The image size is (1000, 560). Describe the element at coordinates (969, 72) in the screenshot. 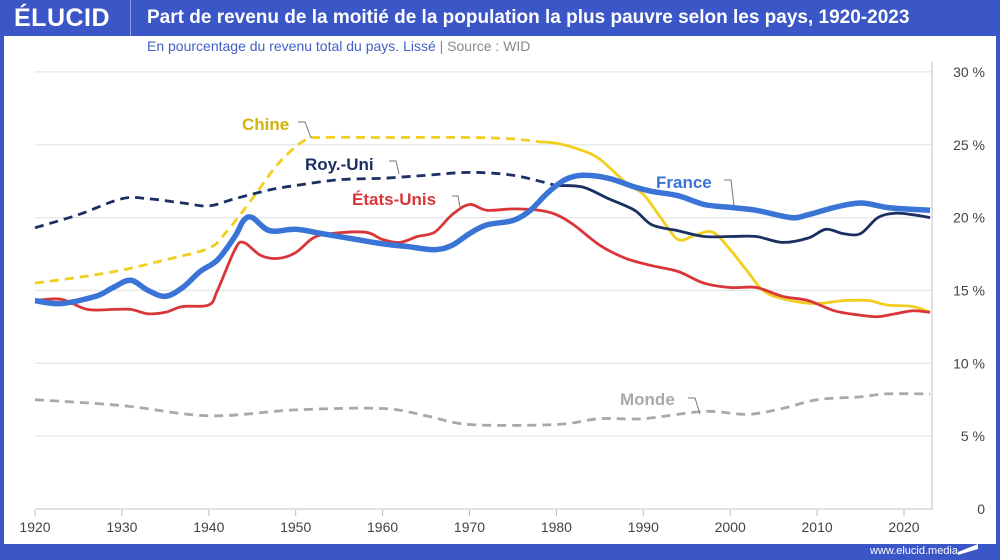

I see `y-tick-label: 30 %` at that location.